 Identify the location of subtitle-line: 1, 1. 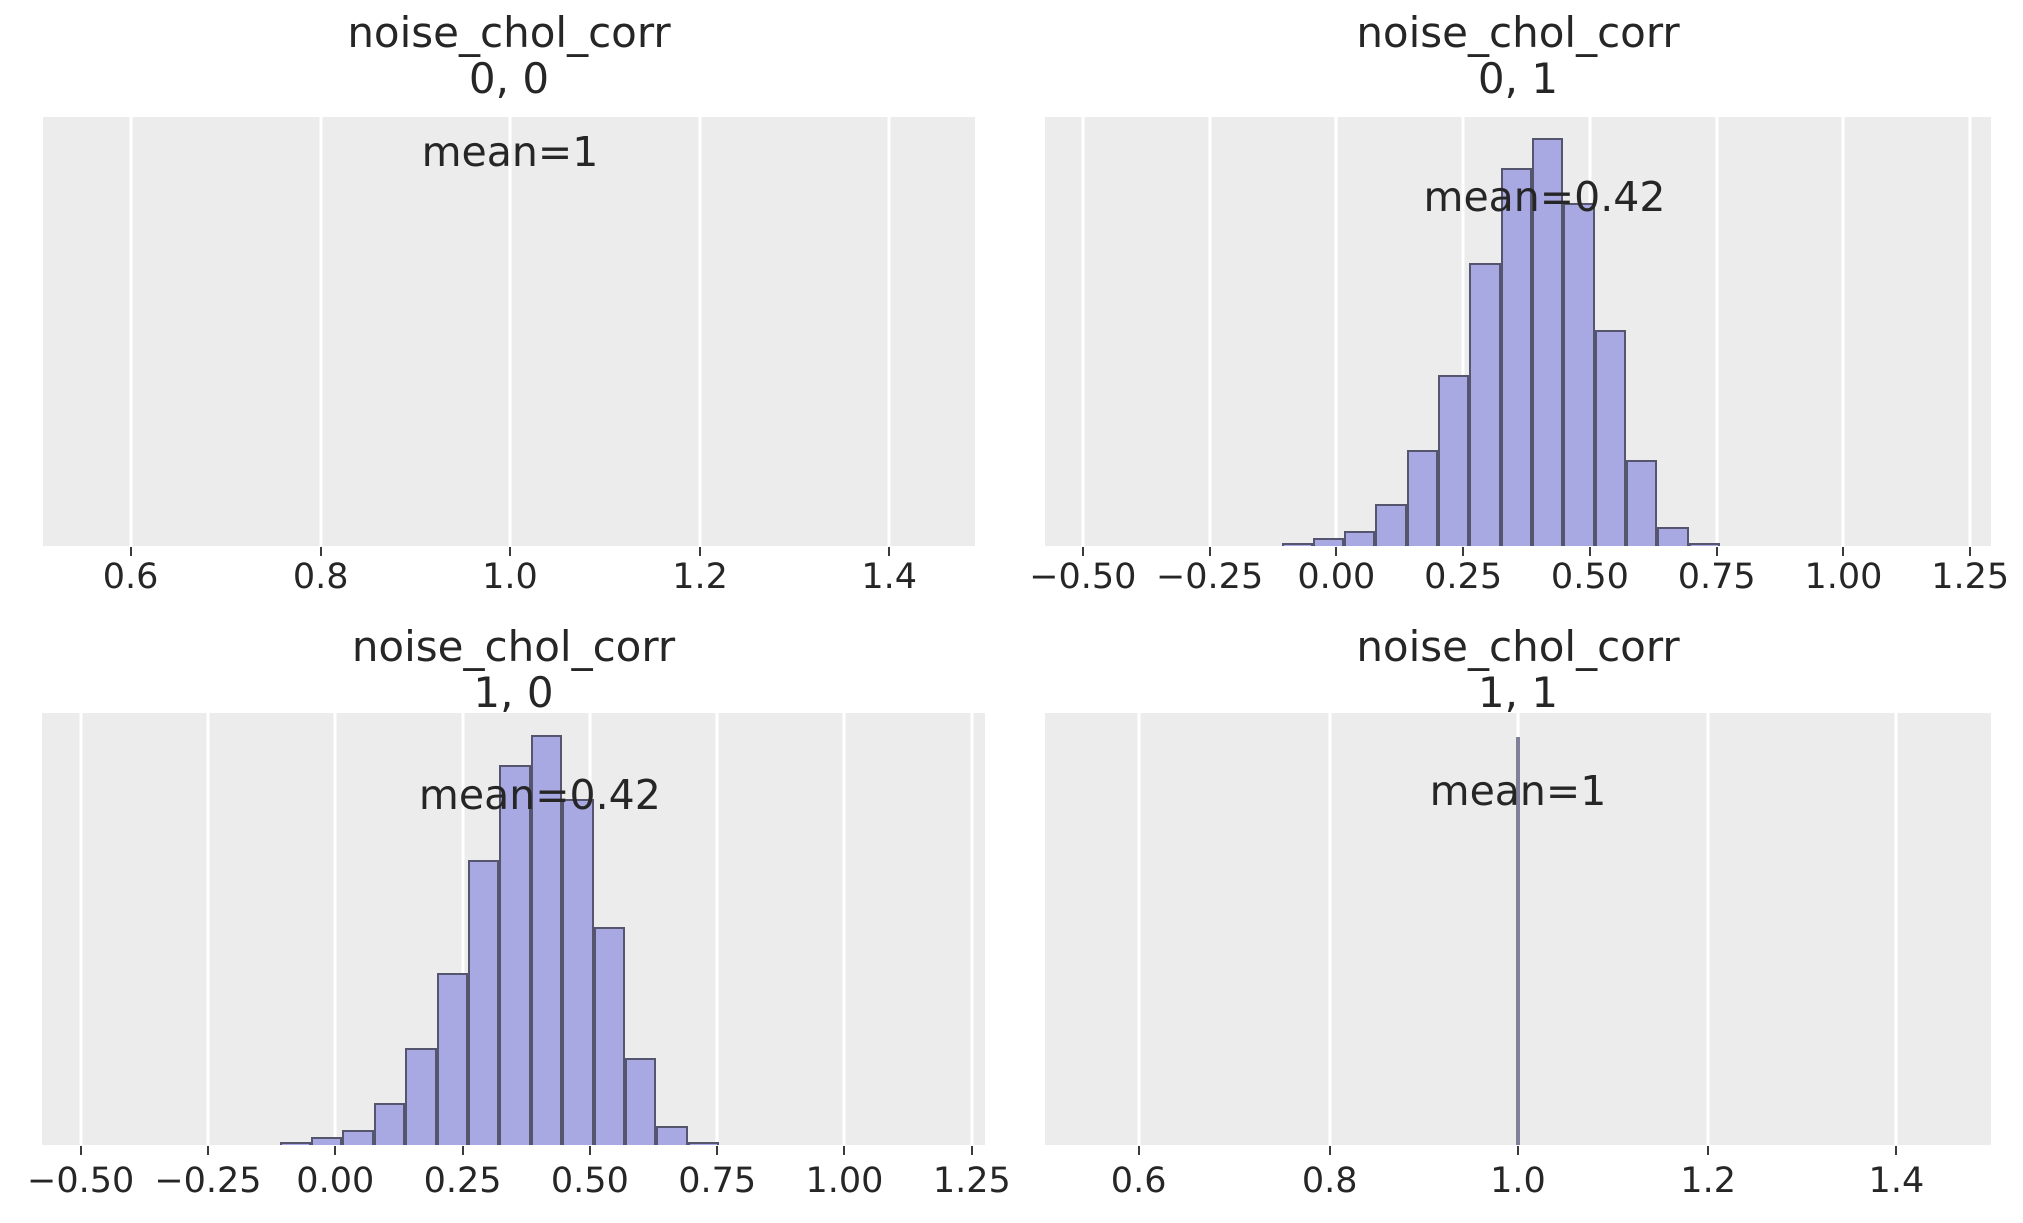
(1518, 692).